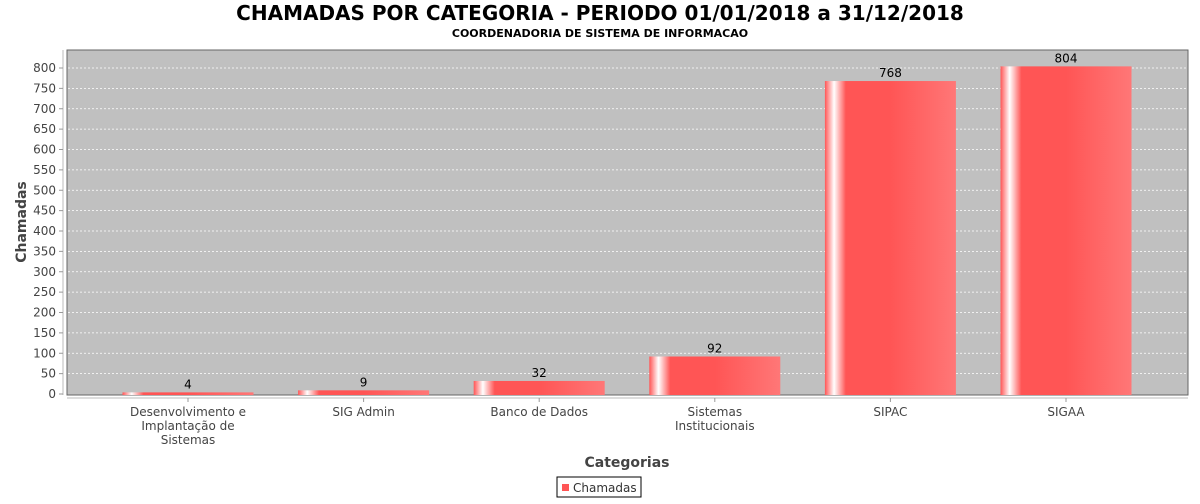  What do you see at coordinates (188, 384) in the screenshot?
I see `data-label: 4` at bounding box center [188, 384].